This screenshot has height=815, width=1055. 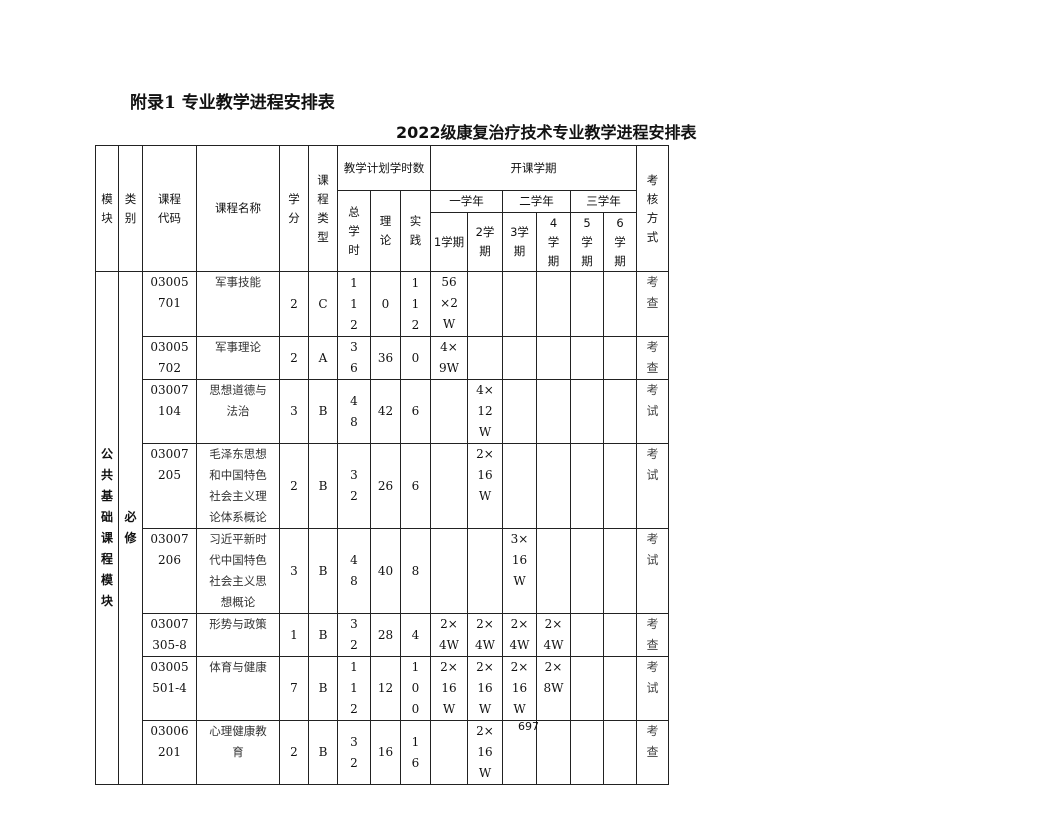 What do you see at coordinates (385, 635) in the screenshot?
I see `theory-hours: 28` at bounding box center [385, 635].